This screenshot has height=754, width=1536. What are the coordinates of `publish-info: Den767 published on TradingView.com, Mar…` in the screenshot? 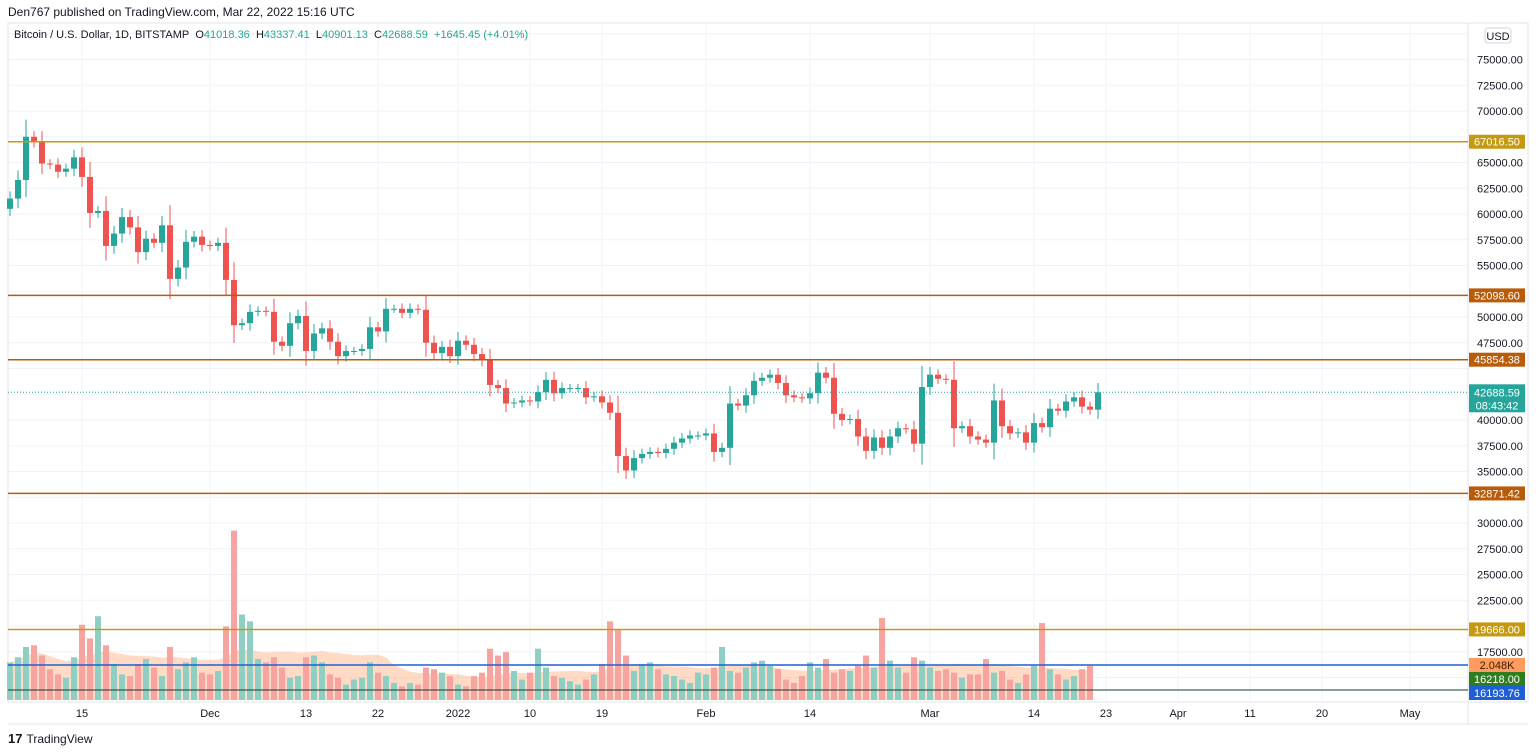 It's located at (181, 12).